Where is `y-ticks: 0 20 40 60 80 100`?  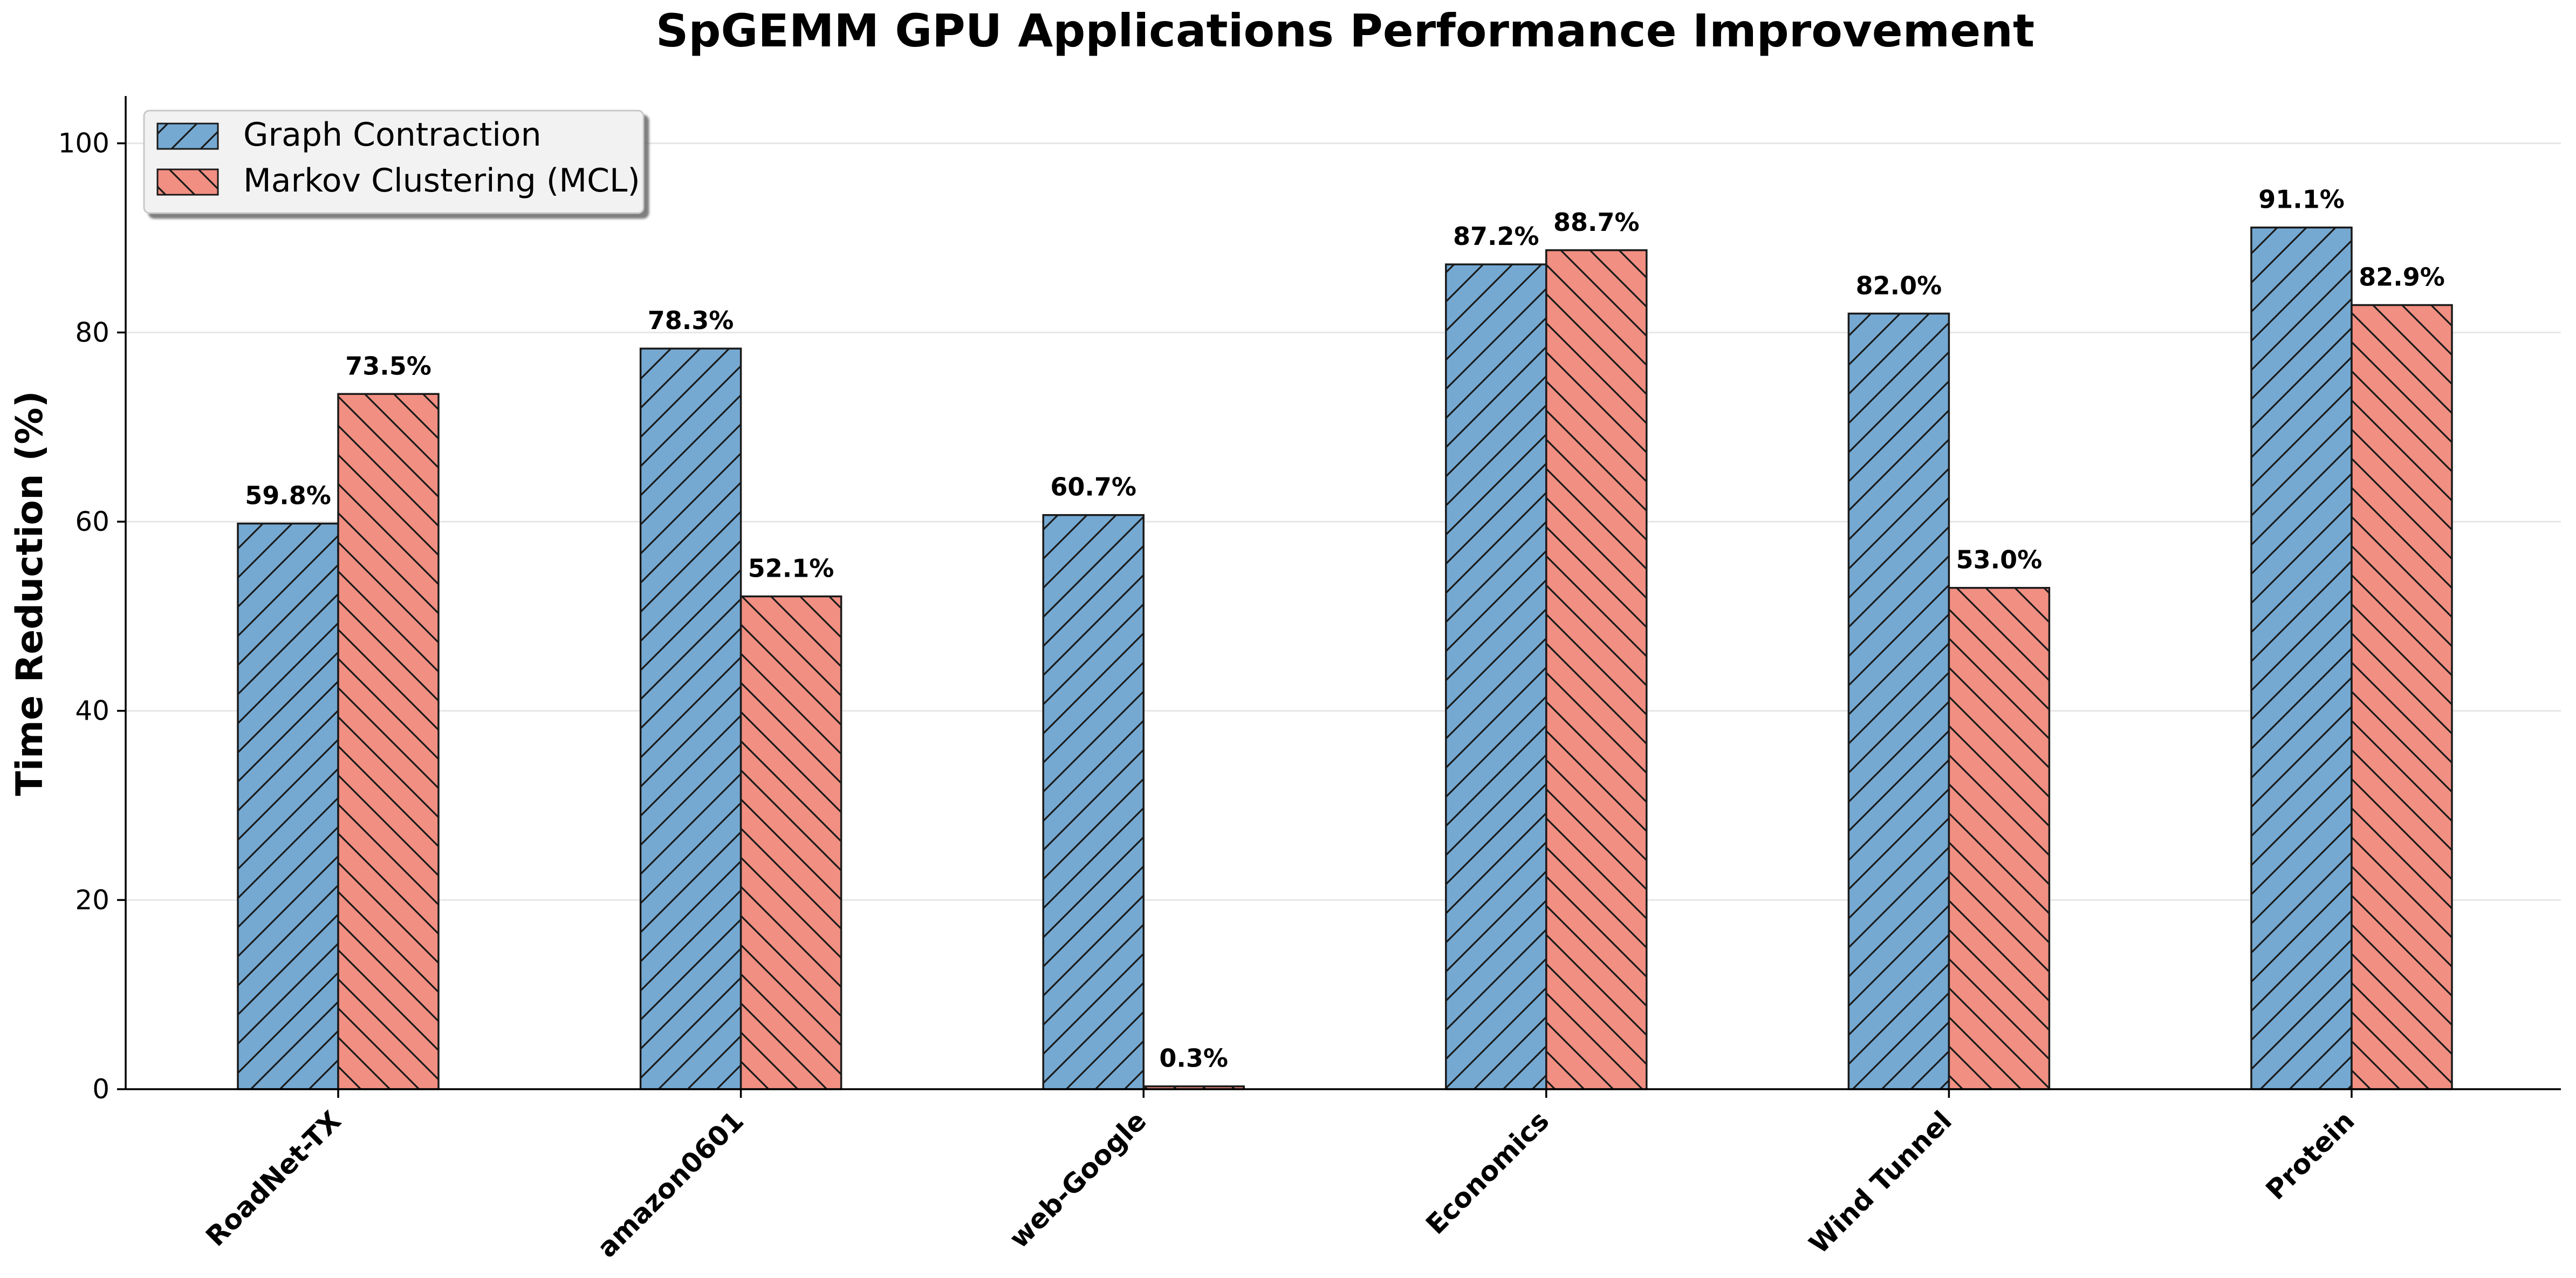 y-ticks: 0 20 40 60 80 100 is located at coordinates (92, 616).